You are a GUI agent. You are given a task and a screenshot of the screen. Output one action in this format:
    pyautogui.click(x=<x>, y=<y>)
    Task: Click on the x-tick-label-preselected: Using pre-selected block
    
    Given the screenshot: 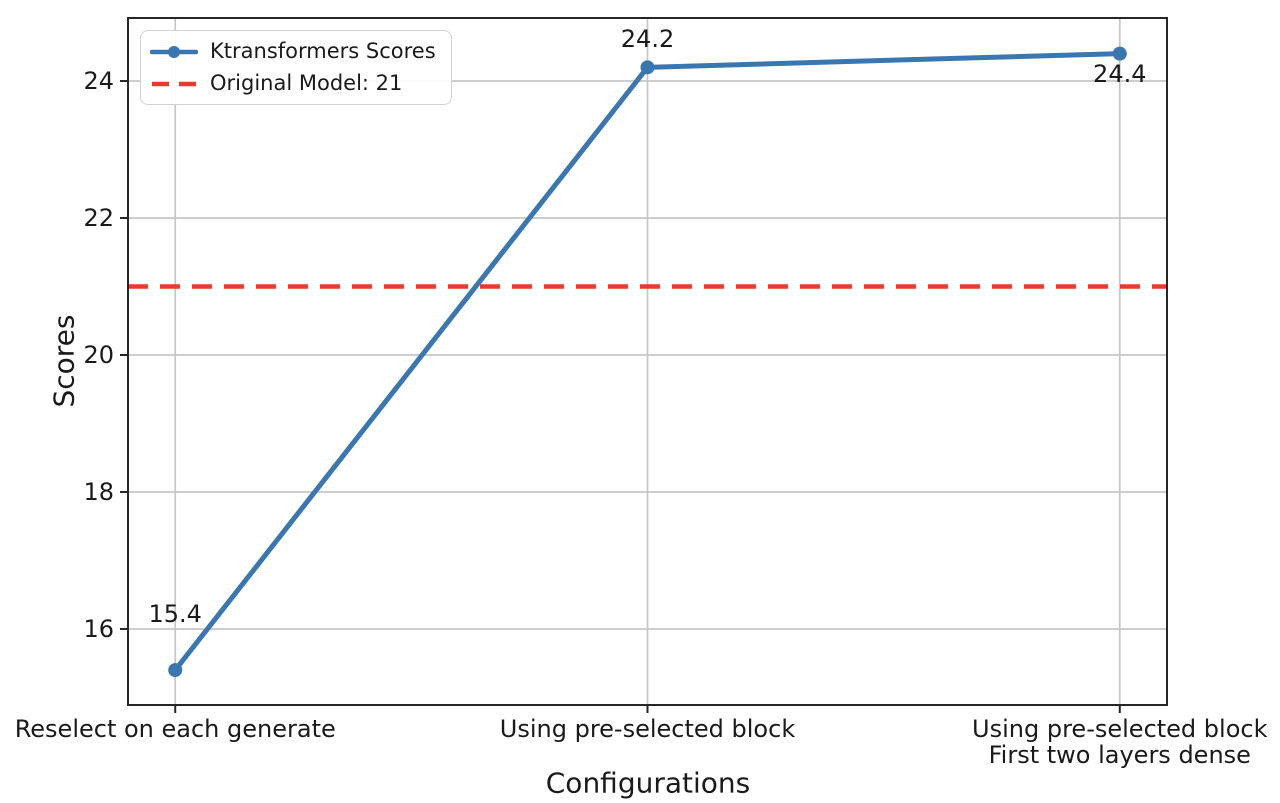 What is the action you would take?
    pyautogui.click(x=647, y=729)
    